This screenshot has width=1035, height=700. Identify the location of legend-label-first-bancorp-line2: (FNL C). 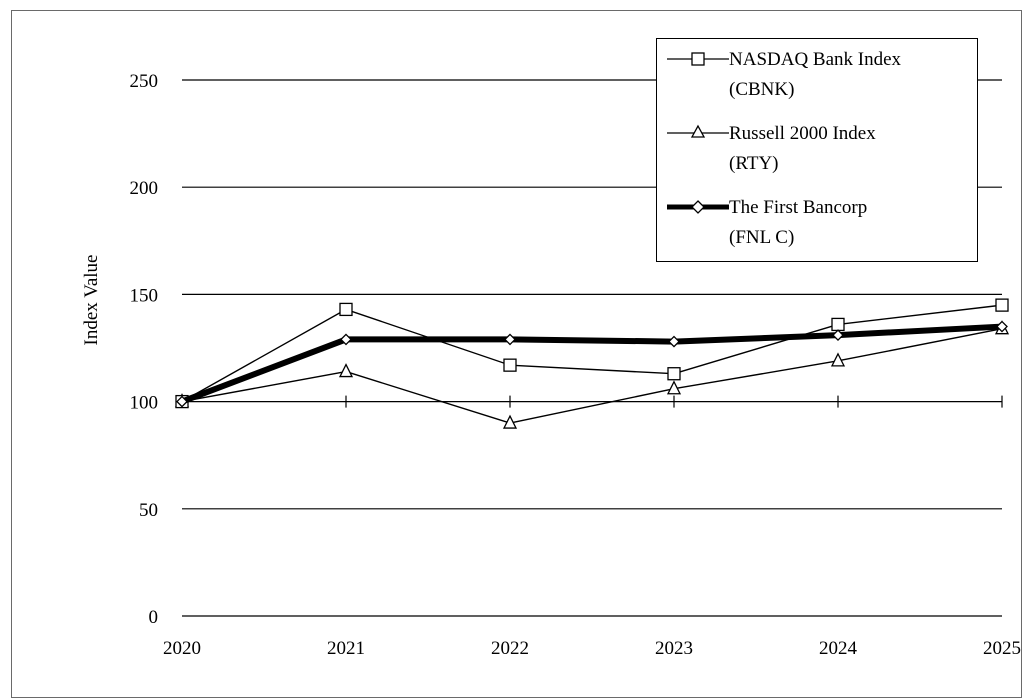
(762, 237).